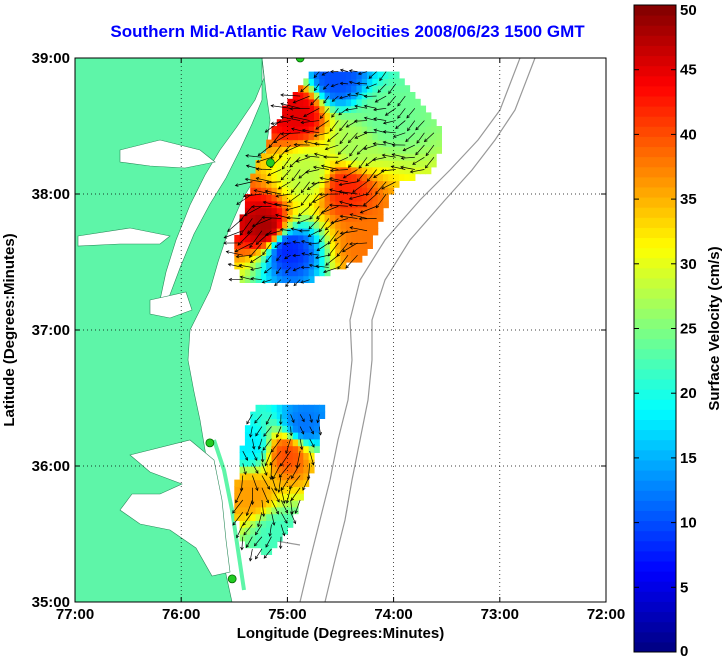  Describe the element at coordinates (51, 330) in the screenshot. I see `y-tick-label: 37:00` at that location.